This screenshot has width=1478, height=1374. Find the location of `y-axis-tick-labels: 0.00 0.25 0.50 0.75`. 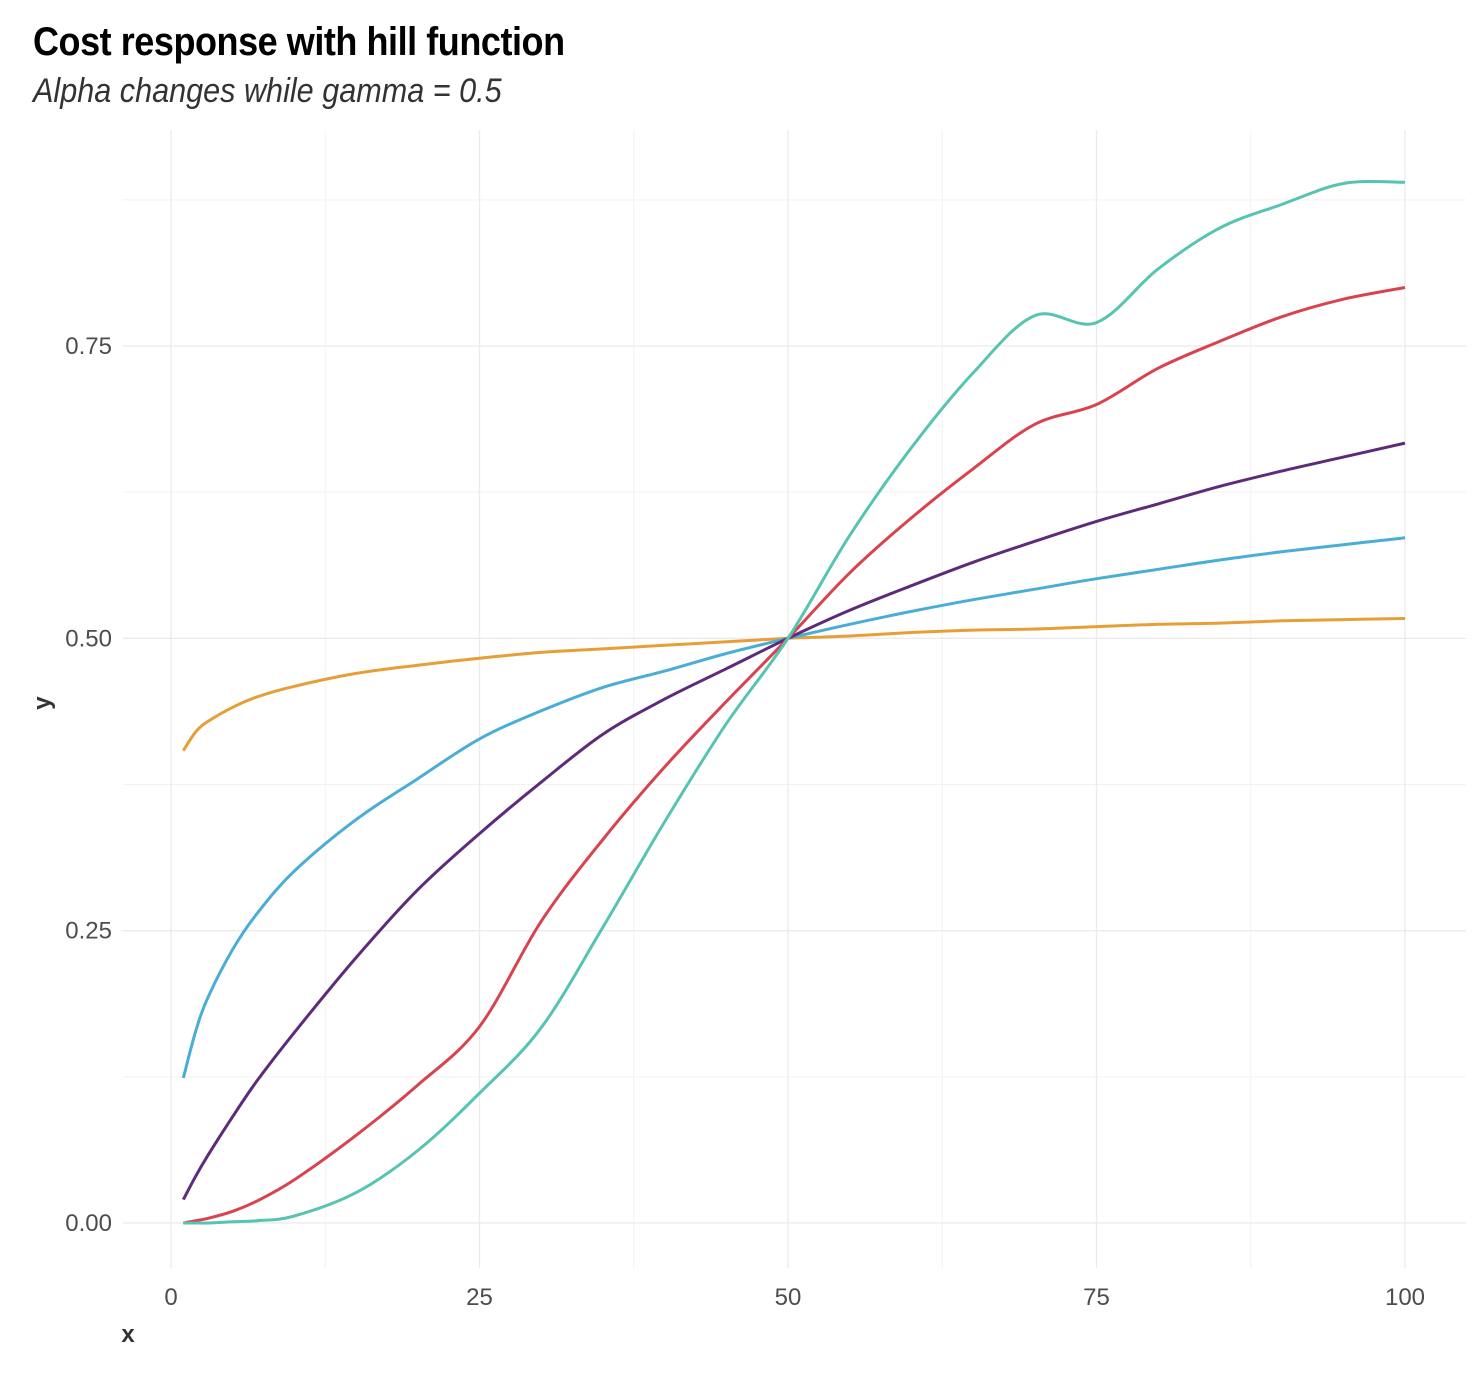

y-axis-tick-labels: 0.00 0.25 0.50 0.75 is located at coordinates (88, 785).